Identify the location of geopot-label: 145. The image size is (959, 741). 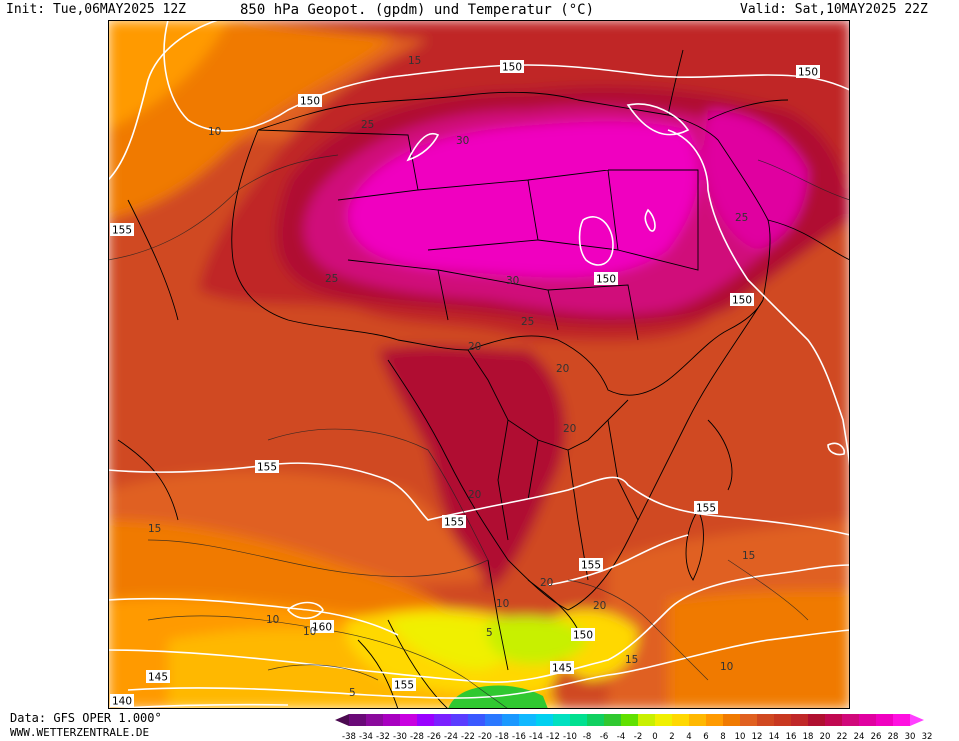
(158, 677).